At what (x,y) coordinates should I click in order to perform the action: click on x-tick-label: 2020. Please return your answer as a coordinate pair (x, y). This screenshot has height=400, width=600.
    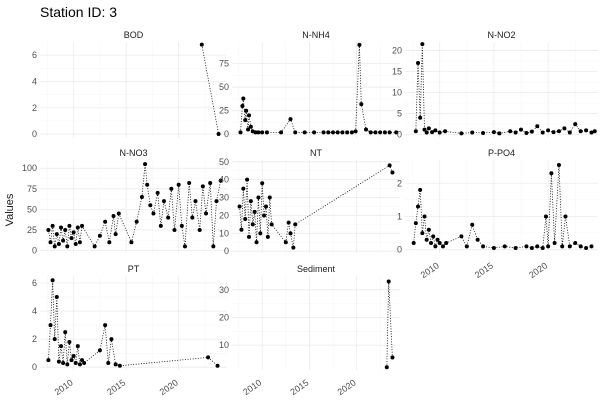
    Looking at the image, I should click on (169, 387).